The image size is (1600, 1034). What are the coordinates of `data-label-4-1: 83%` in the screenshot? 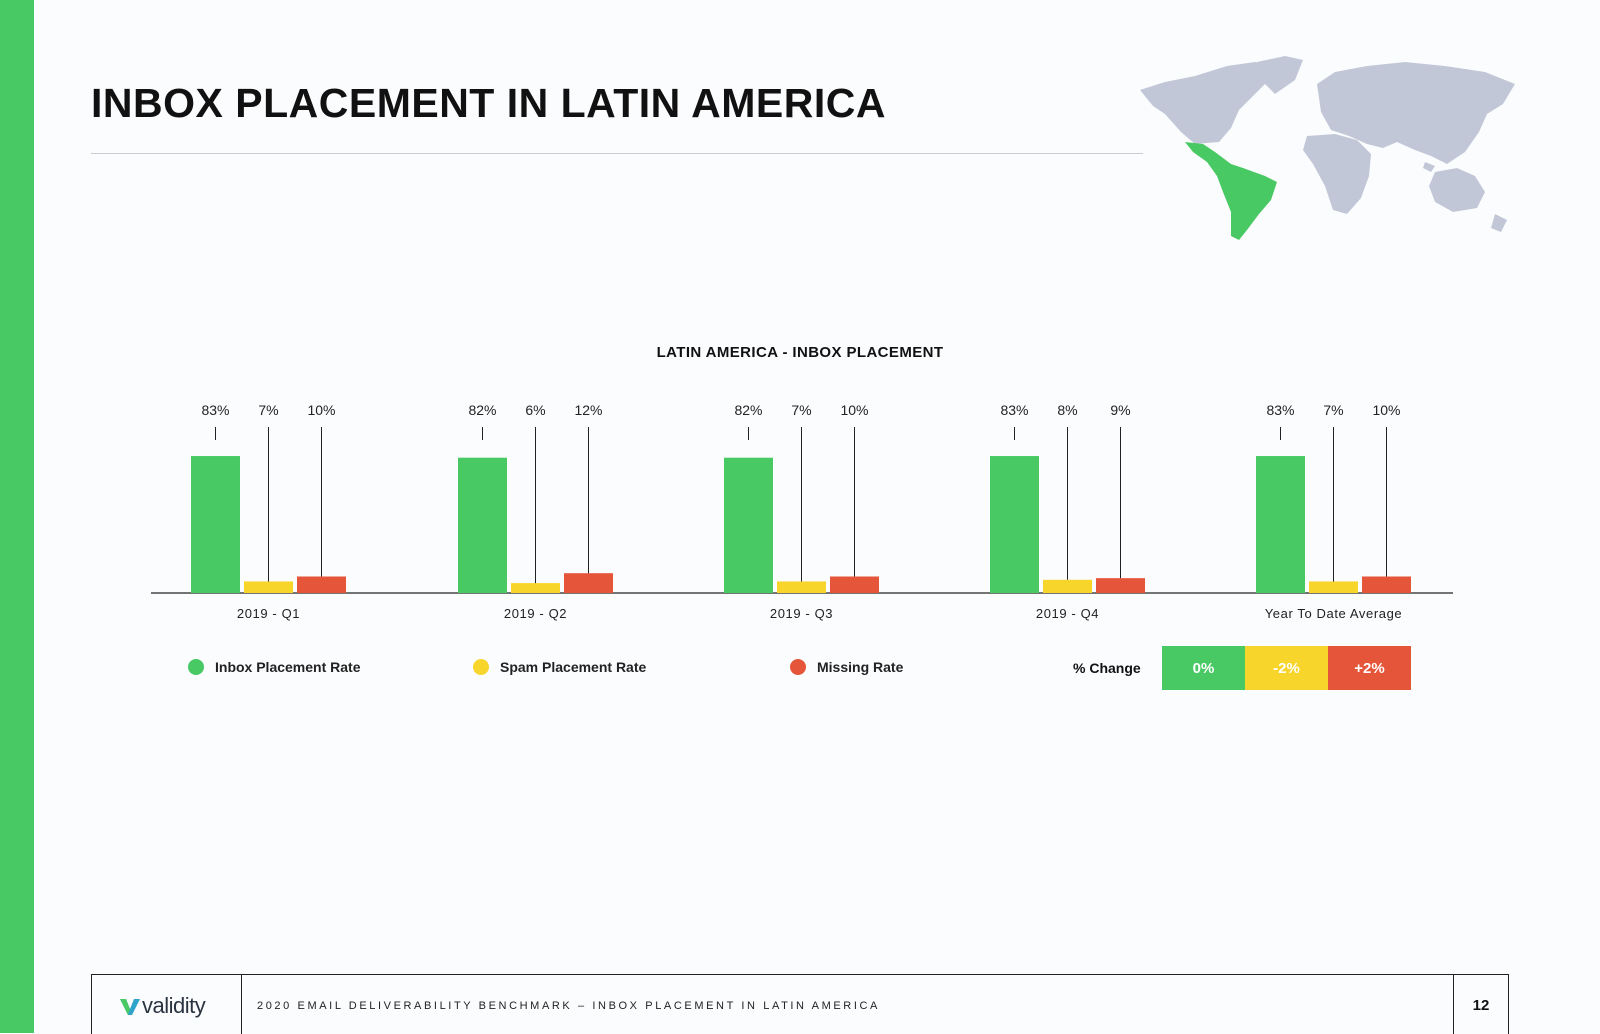 It's located at (1014, 410).